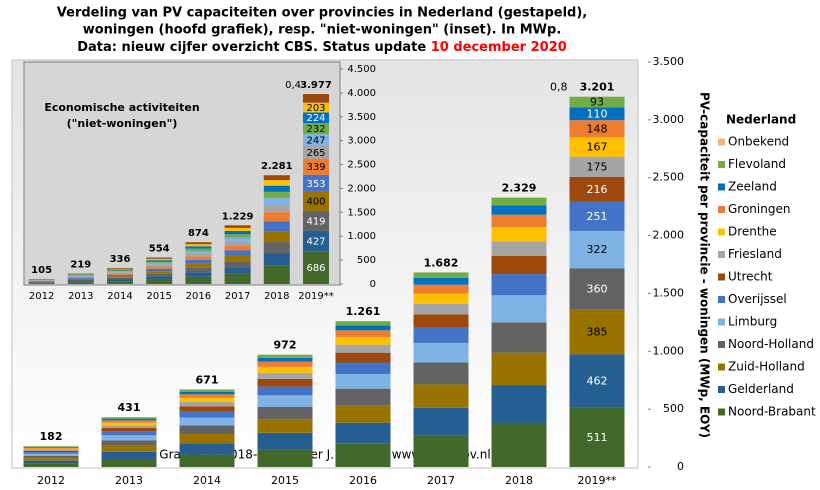  What do you see at coordinates (119, 296) in the screenshot?
I see `x-tick-label: 2014` at bounding box center [119, 296].